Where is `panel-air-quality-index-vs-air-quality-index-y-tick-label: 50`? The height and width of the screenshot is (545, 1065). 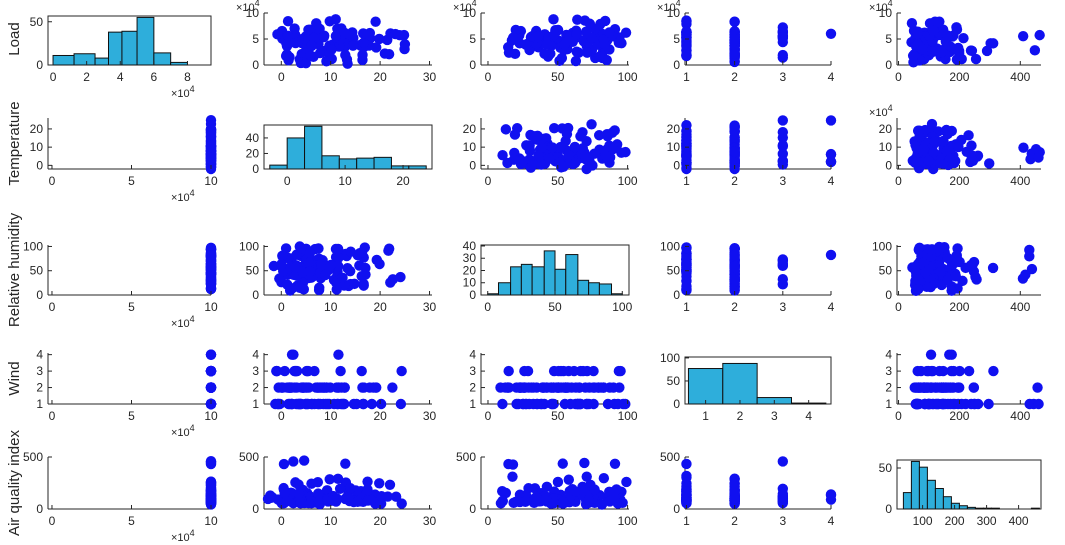 panel-air-quality-index-vs-air-quality-index-y-tick-label: 50 is located at coordinates (886, 468).